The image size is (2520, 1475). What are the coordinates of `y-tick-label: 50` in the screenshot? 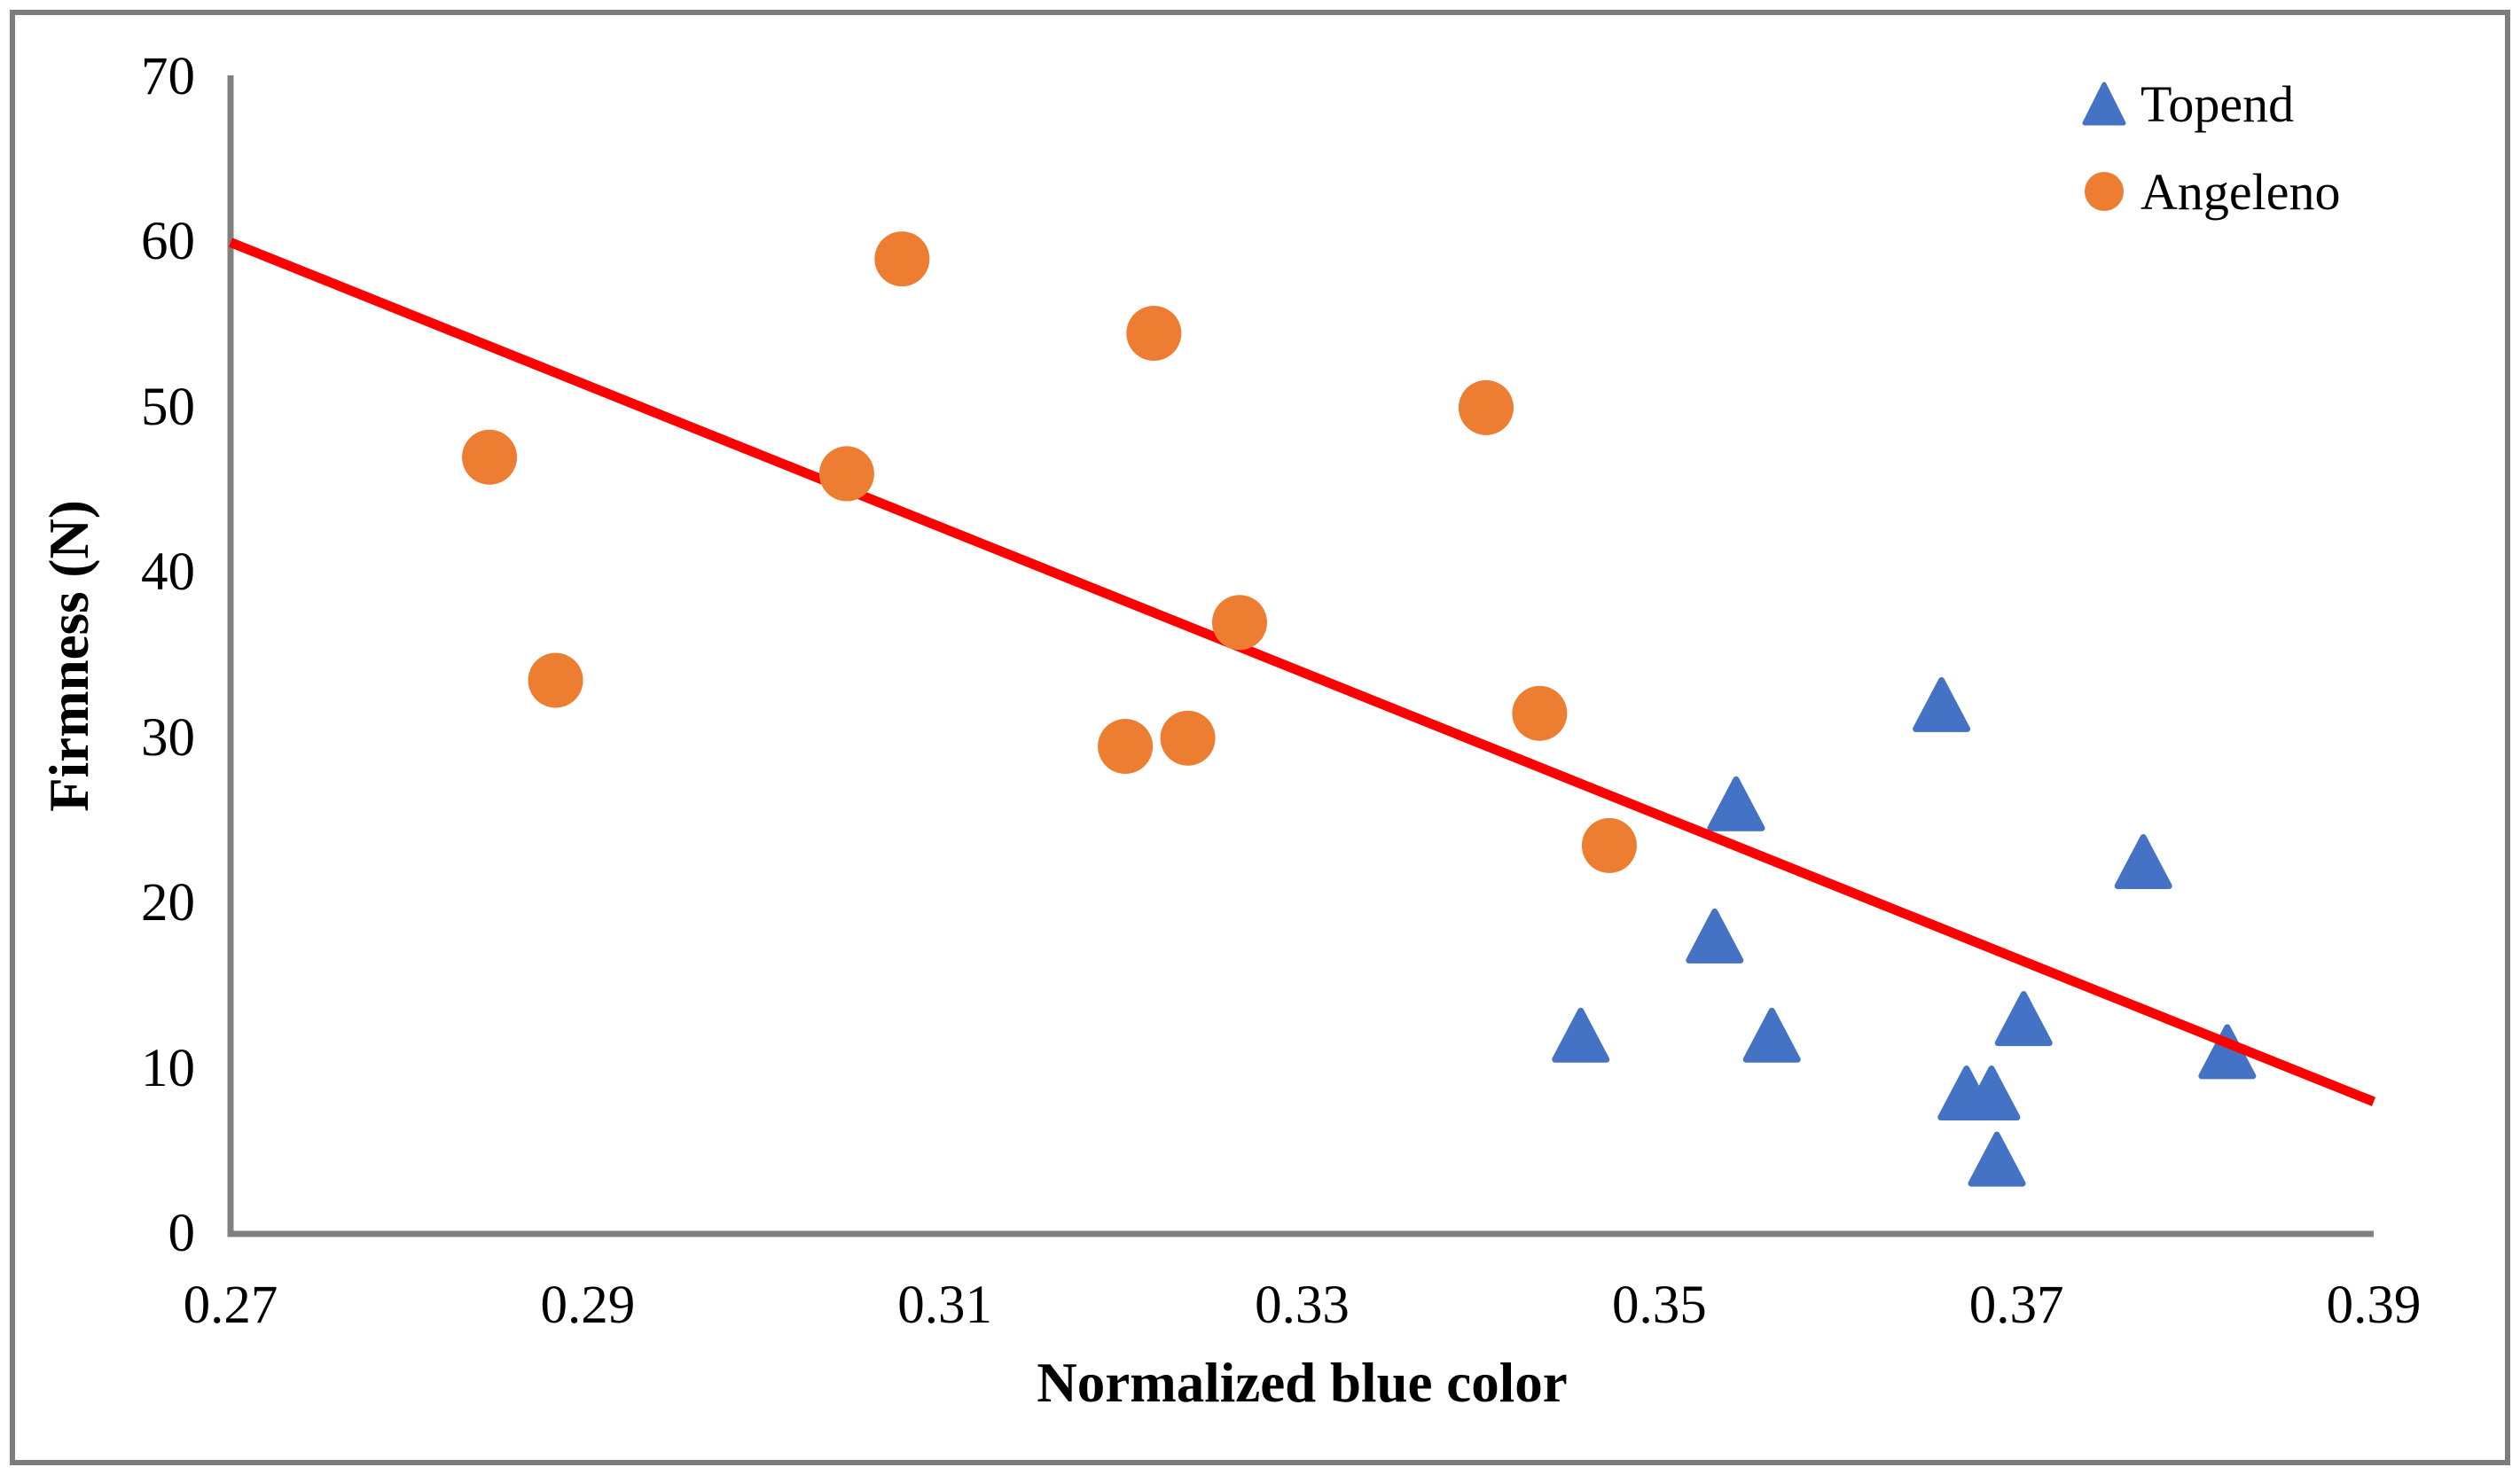 It's located at (168, 407).